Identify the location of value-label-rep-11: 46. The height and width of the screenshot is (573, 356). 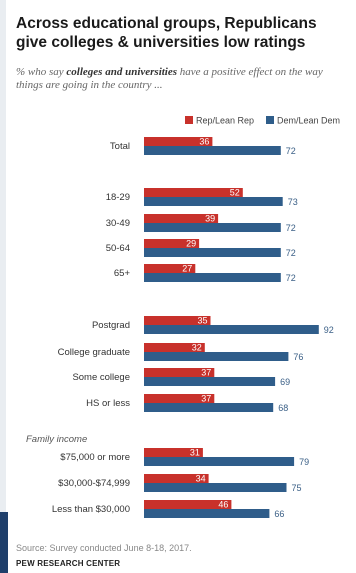
(223, 505).